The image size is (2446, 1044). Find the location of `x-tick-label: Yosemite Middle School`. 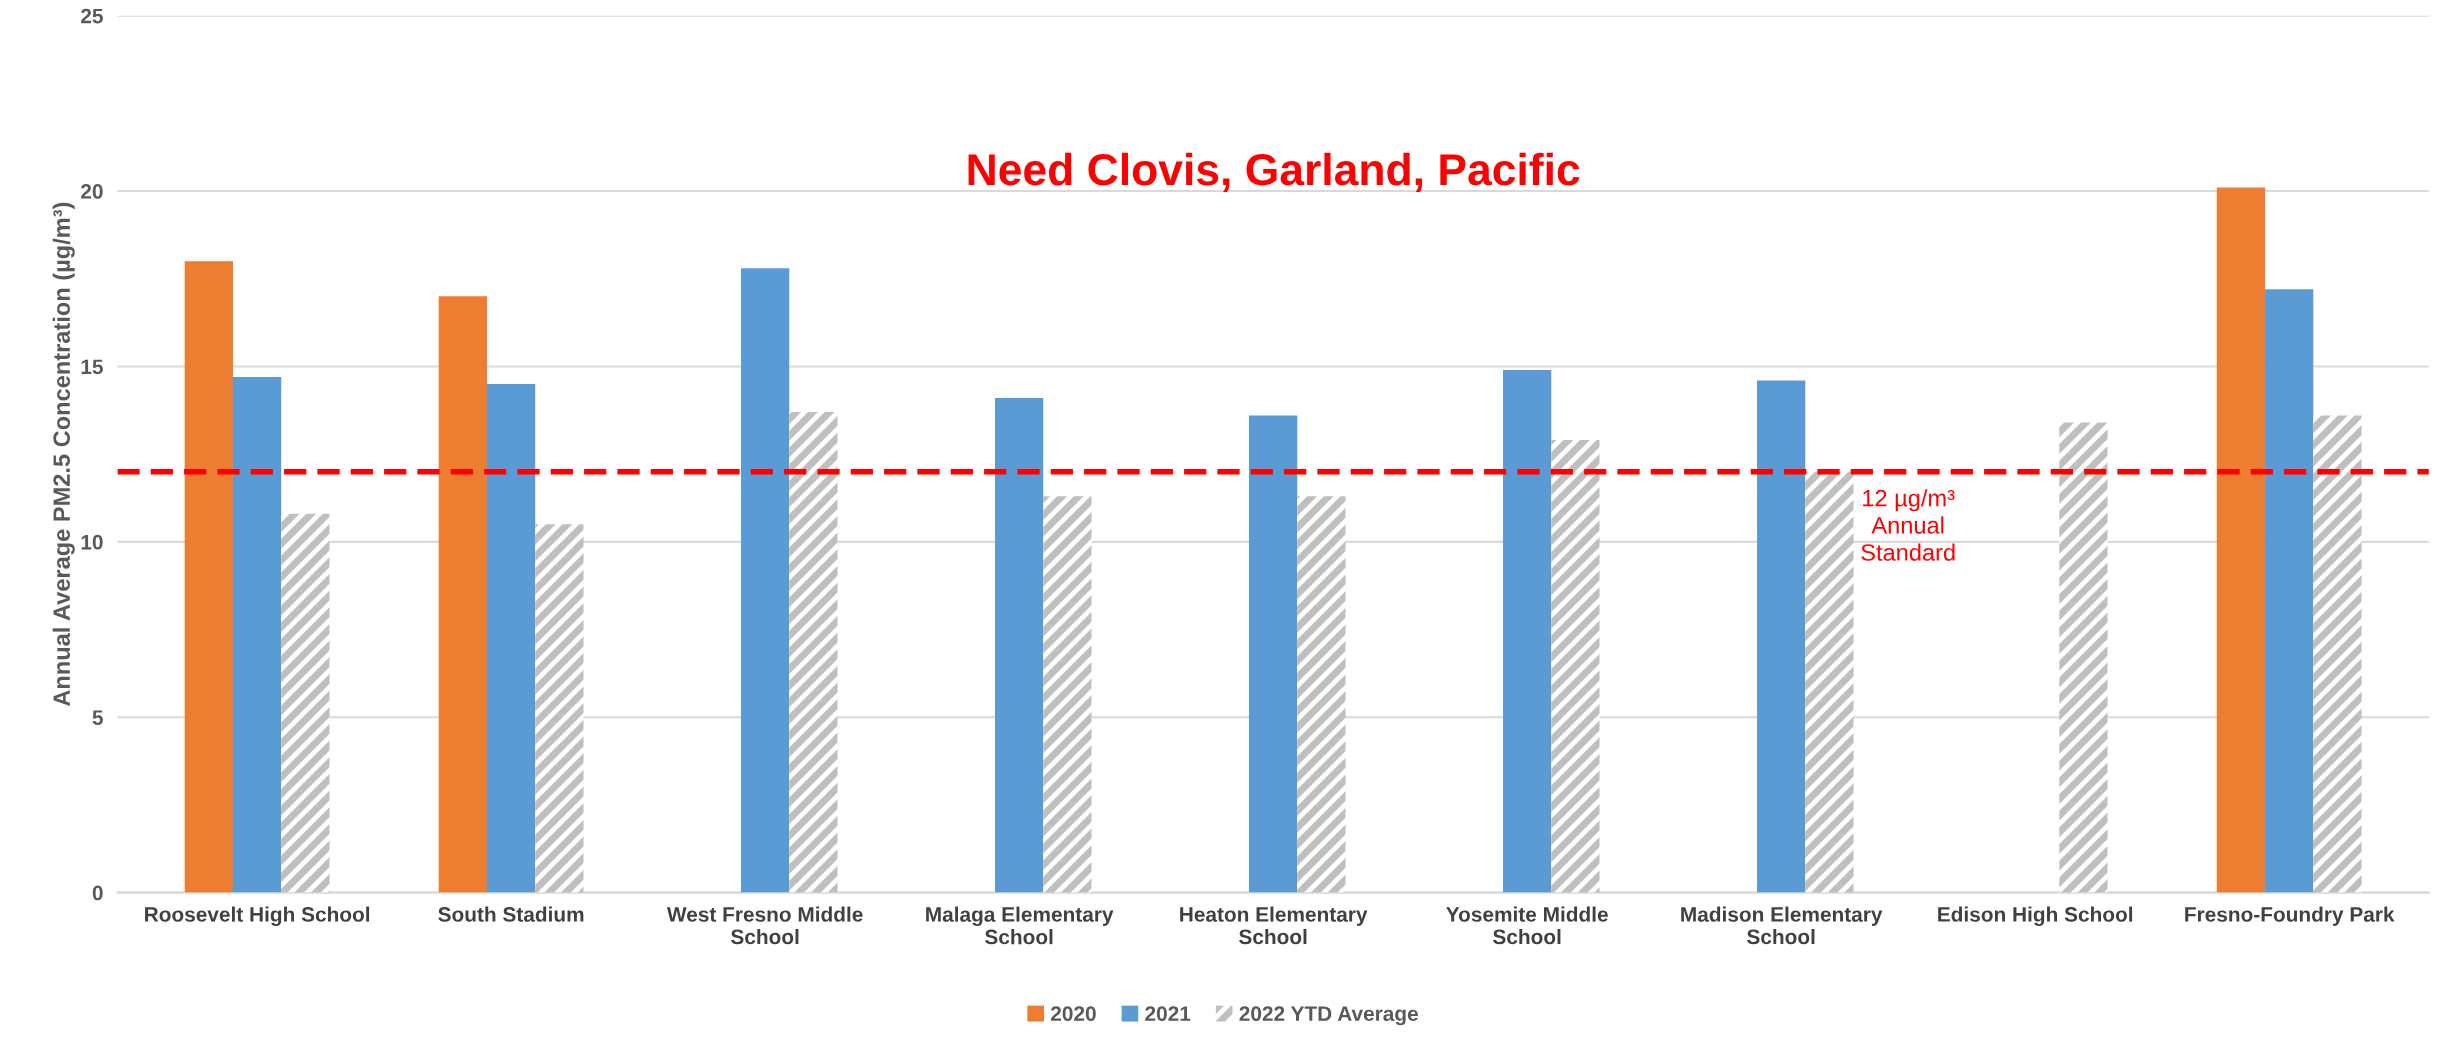

x-tick-label: Yosemite Middle School is located at coordinates (1527, 925).